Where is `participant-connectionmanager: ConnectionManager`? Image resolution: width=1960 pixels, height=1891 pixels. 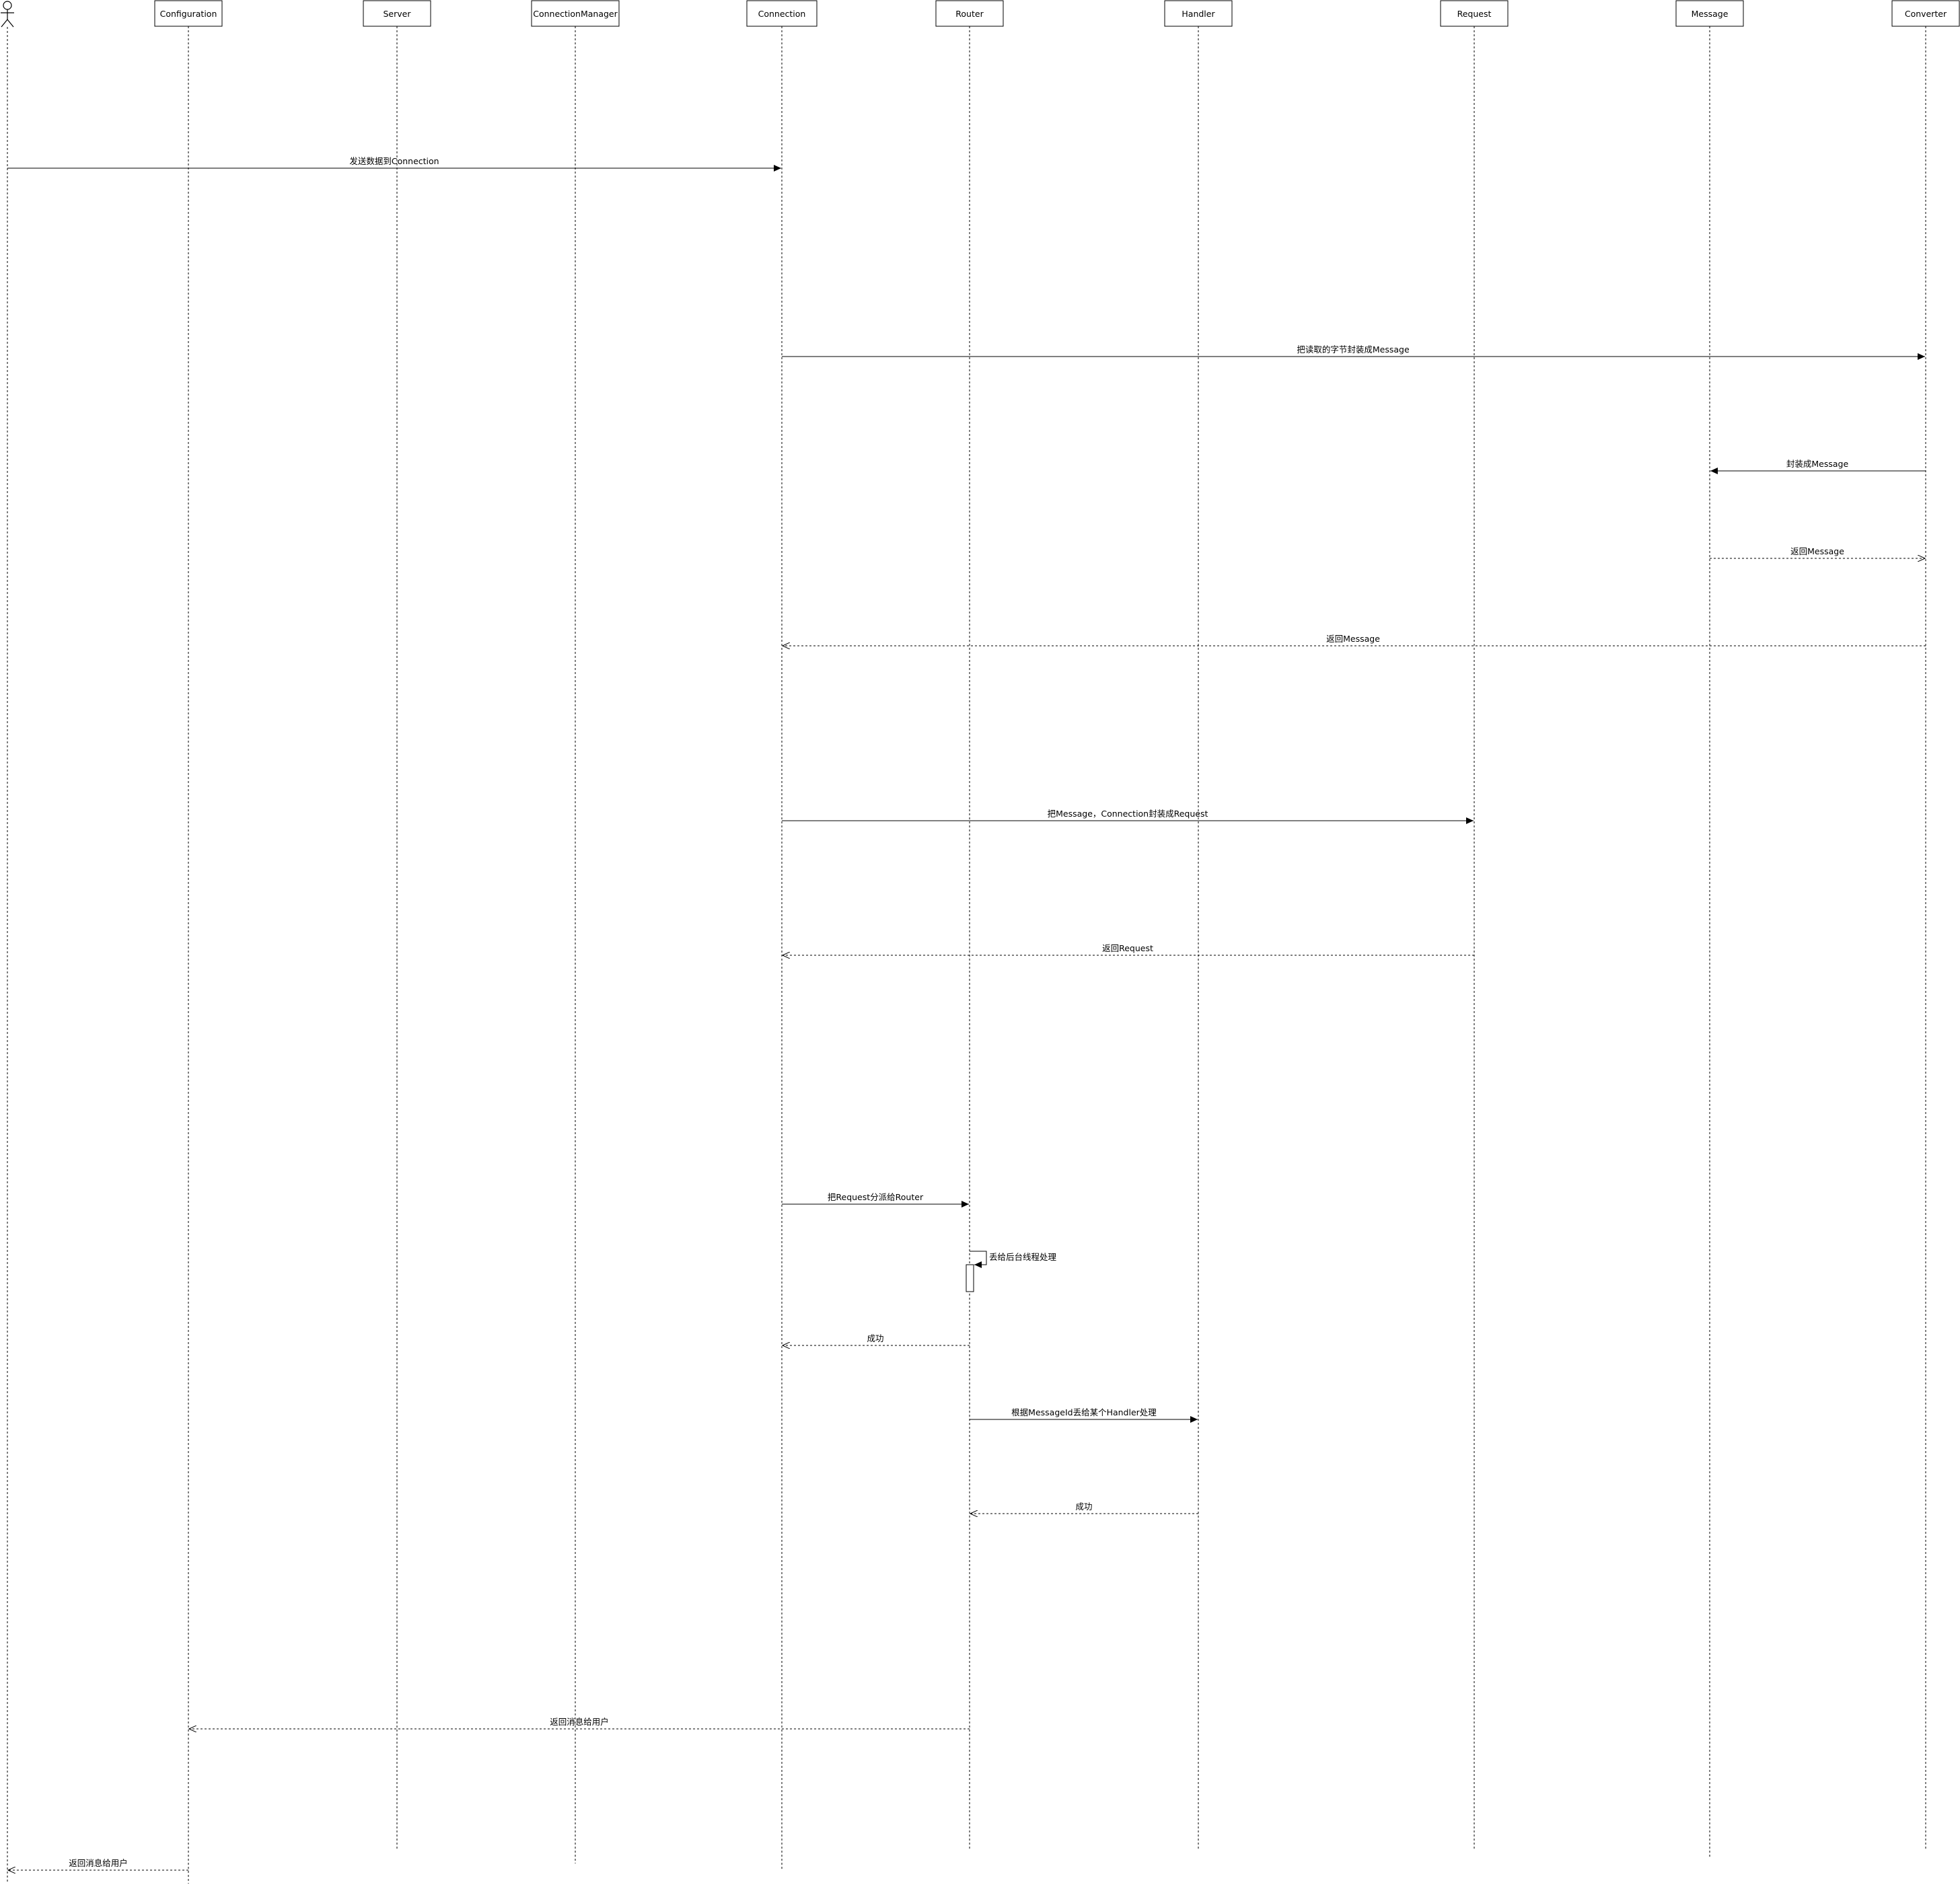
participant-connectionmanager: ConnectionManager is located at coordinates (575, 931).